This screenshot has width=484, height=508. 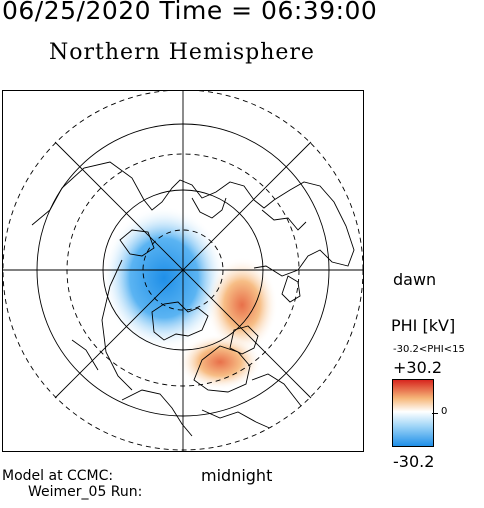 What do you see at coordinates (58, 476) in the screenshot?
I see `footer-model: Model at CCMC:` at bounding box center [58, 476].